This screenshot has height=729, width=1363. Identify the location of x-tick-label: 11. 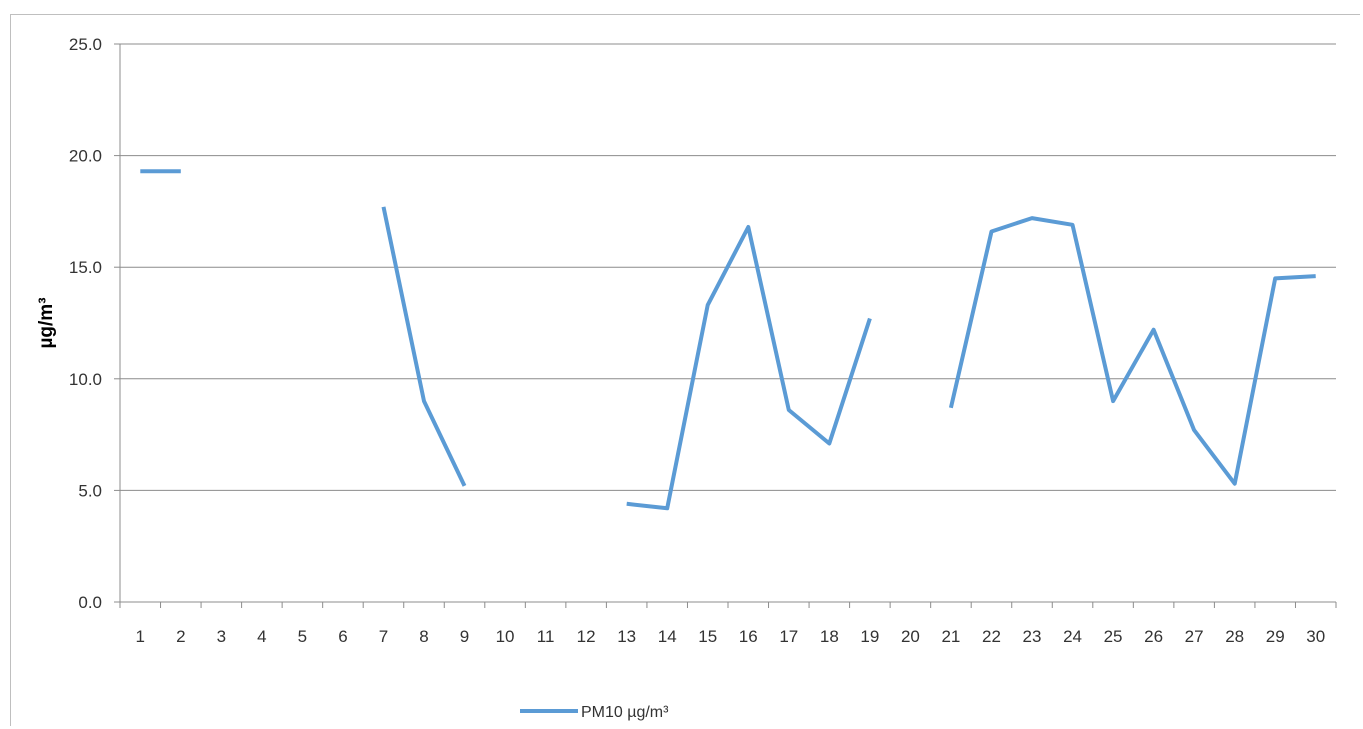
(546, 636).